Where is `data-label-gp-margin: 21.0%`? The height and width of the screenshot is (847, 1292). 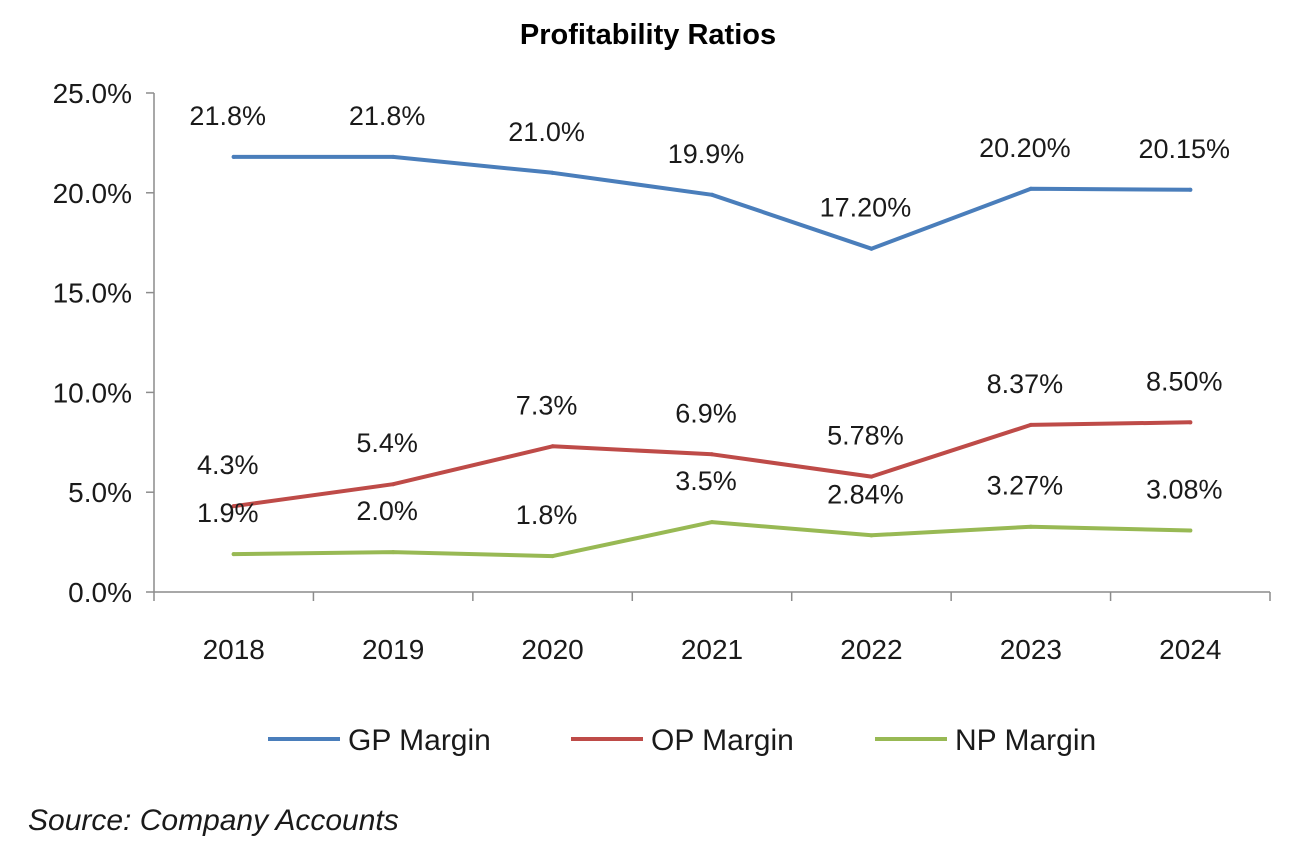
data-label-gp-margin: 21.0% is located at coordinates (546, 132).